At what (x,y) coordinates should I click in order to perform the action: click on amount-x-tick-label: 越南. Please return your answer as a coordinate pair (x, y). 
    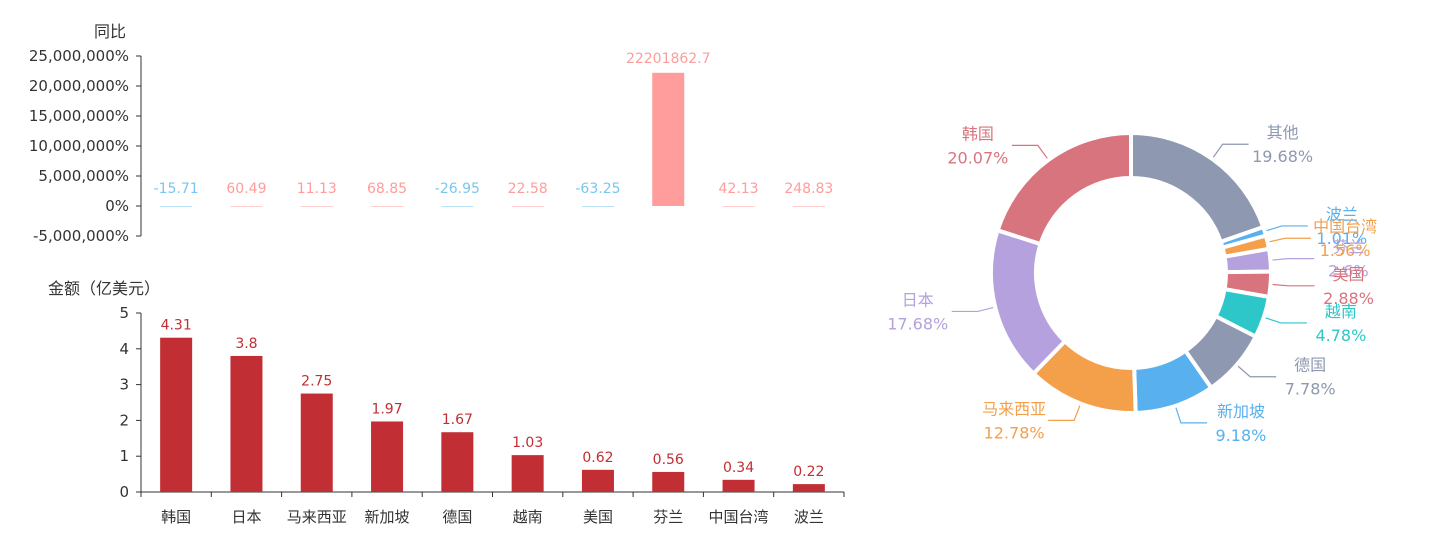
    Looking at the image, I should click on (528, 517).